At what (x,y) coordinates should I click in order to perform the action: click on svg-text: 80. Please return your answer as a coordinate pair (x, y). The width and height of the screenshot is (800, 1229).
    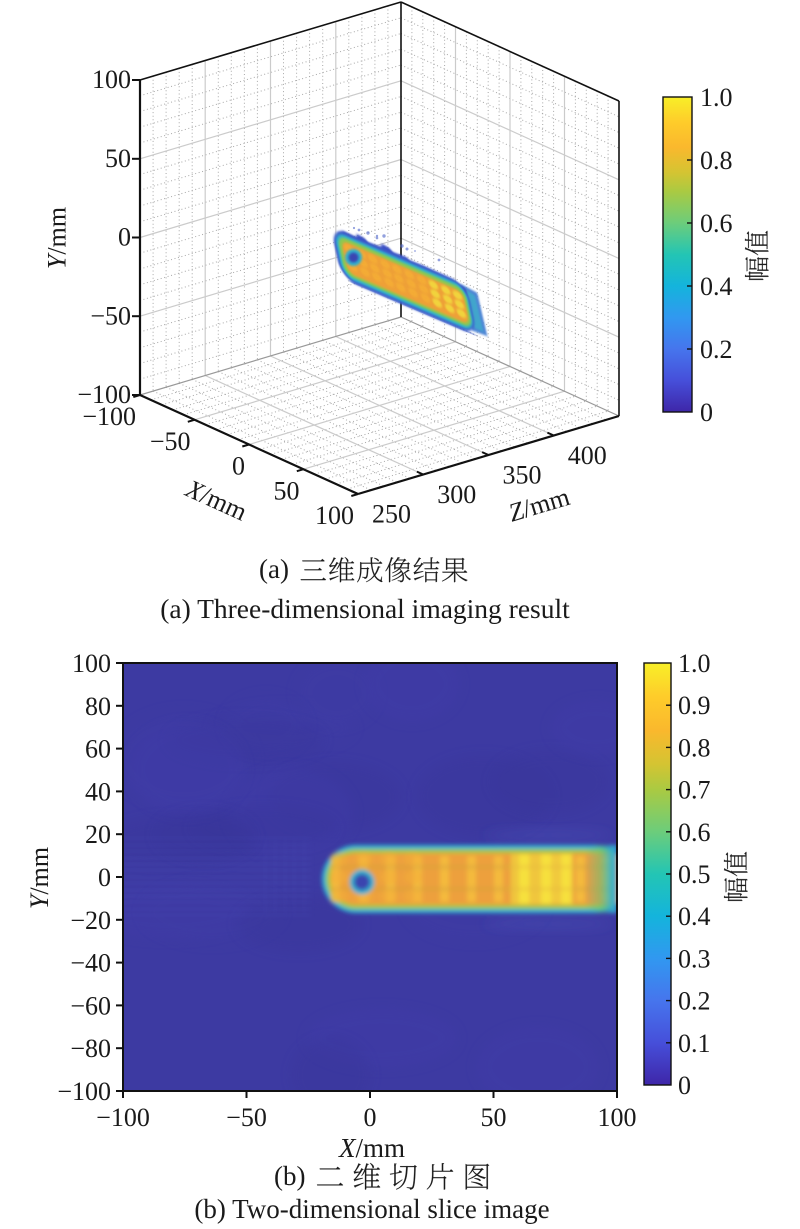
    Looking at the image, I should click on (98, 706).